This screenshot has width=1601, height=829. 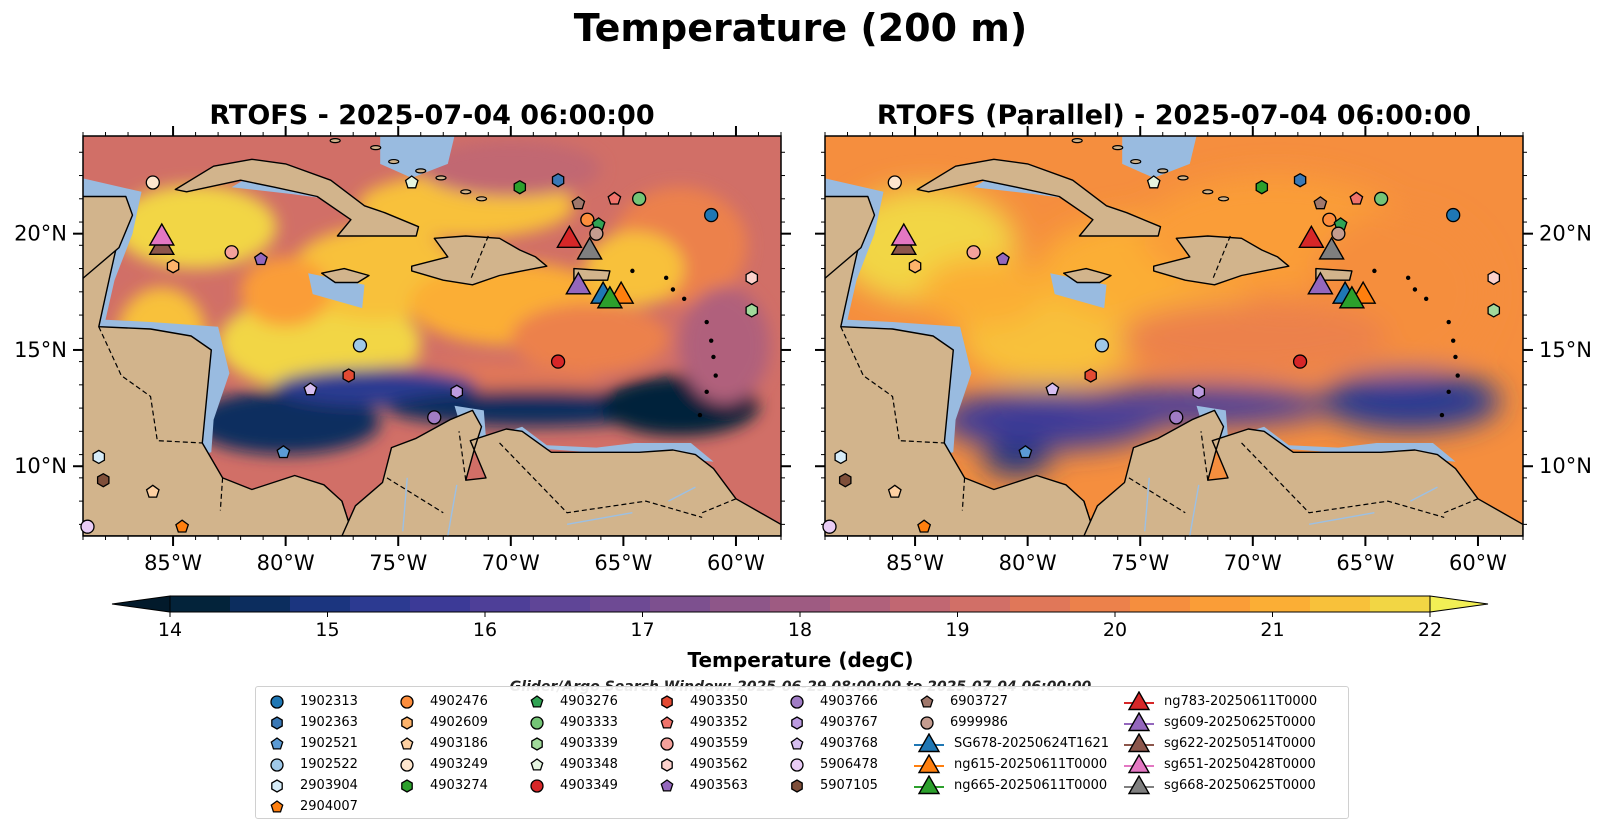 What do you see at coordinates (569, 236) in the screenshot?
I see `glider-marker-ng783` at bounding box center [569, 236].